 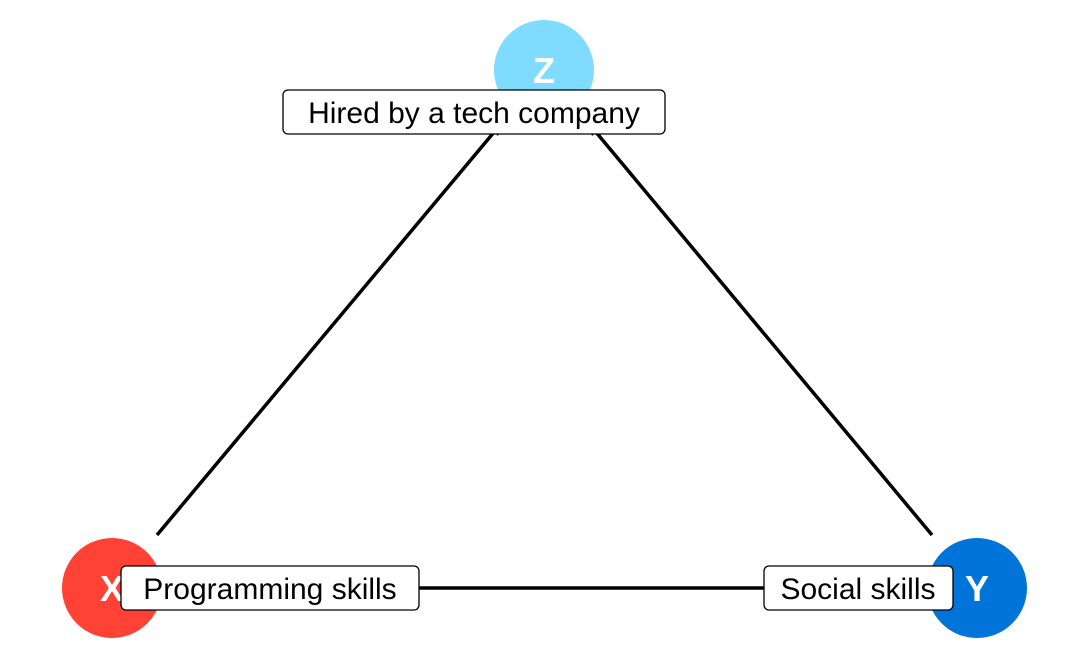 I want to click on label-x-text: Programming skills, so click(x=269, y=589).